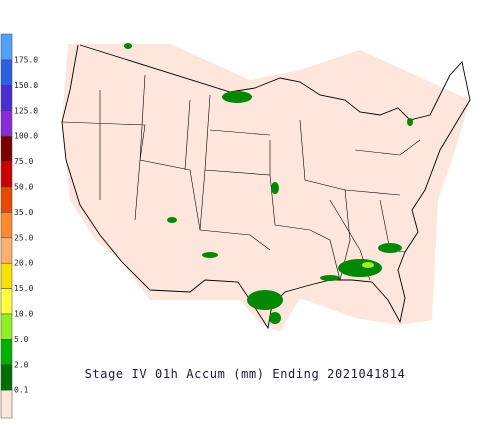 The image size is (480, 425). I want to click on legend-label: 100.0, so click(26, 136).